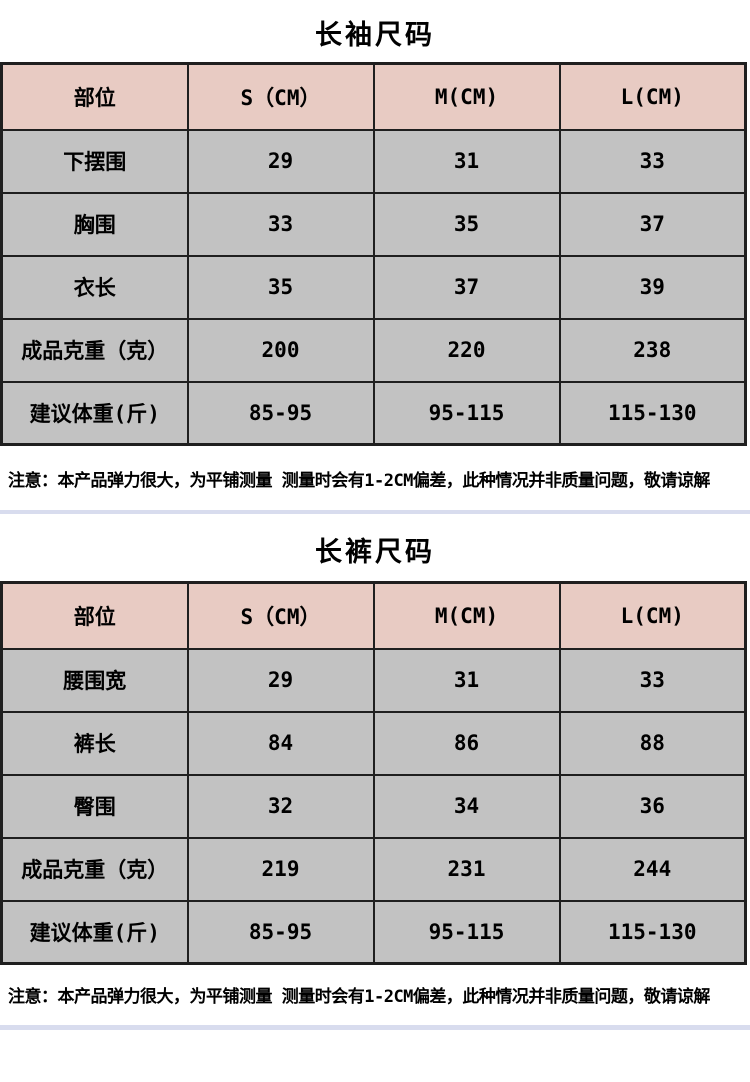  What do you see at coordinates (280, 743) in the screenshot?
I see `size-value: 84` at bounding box center [280, 743].